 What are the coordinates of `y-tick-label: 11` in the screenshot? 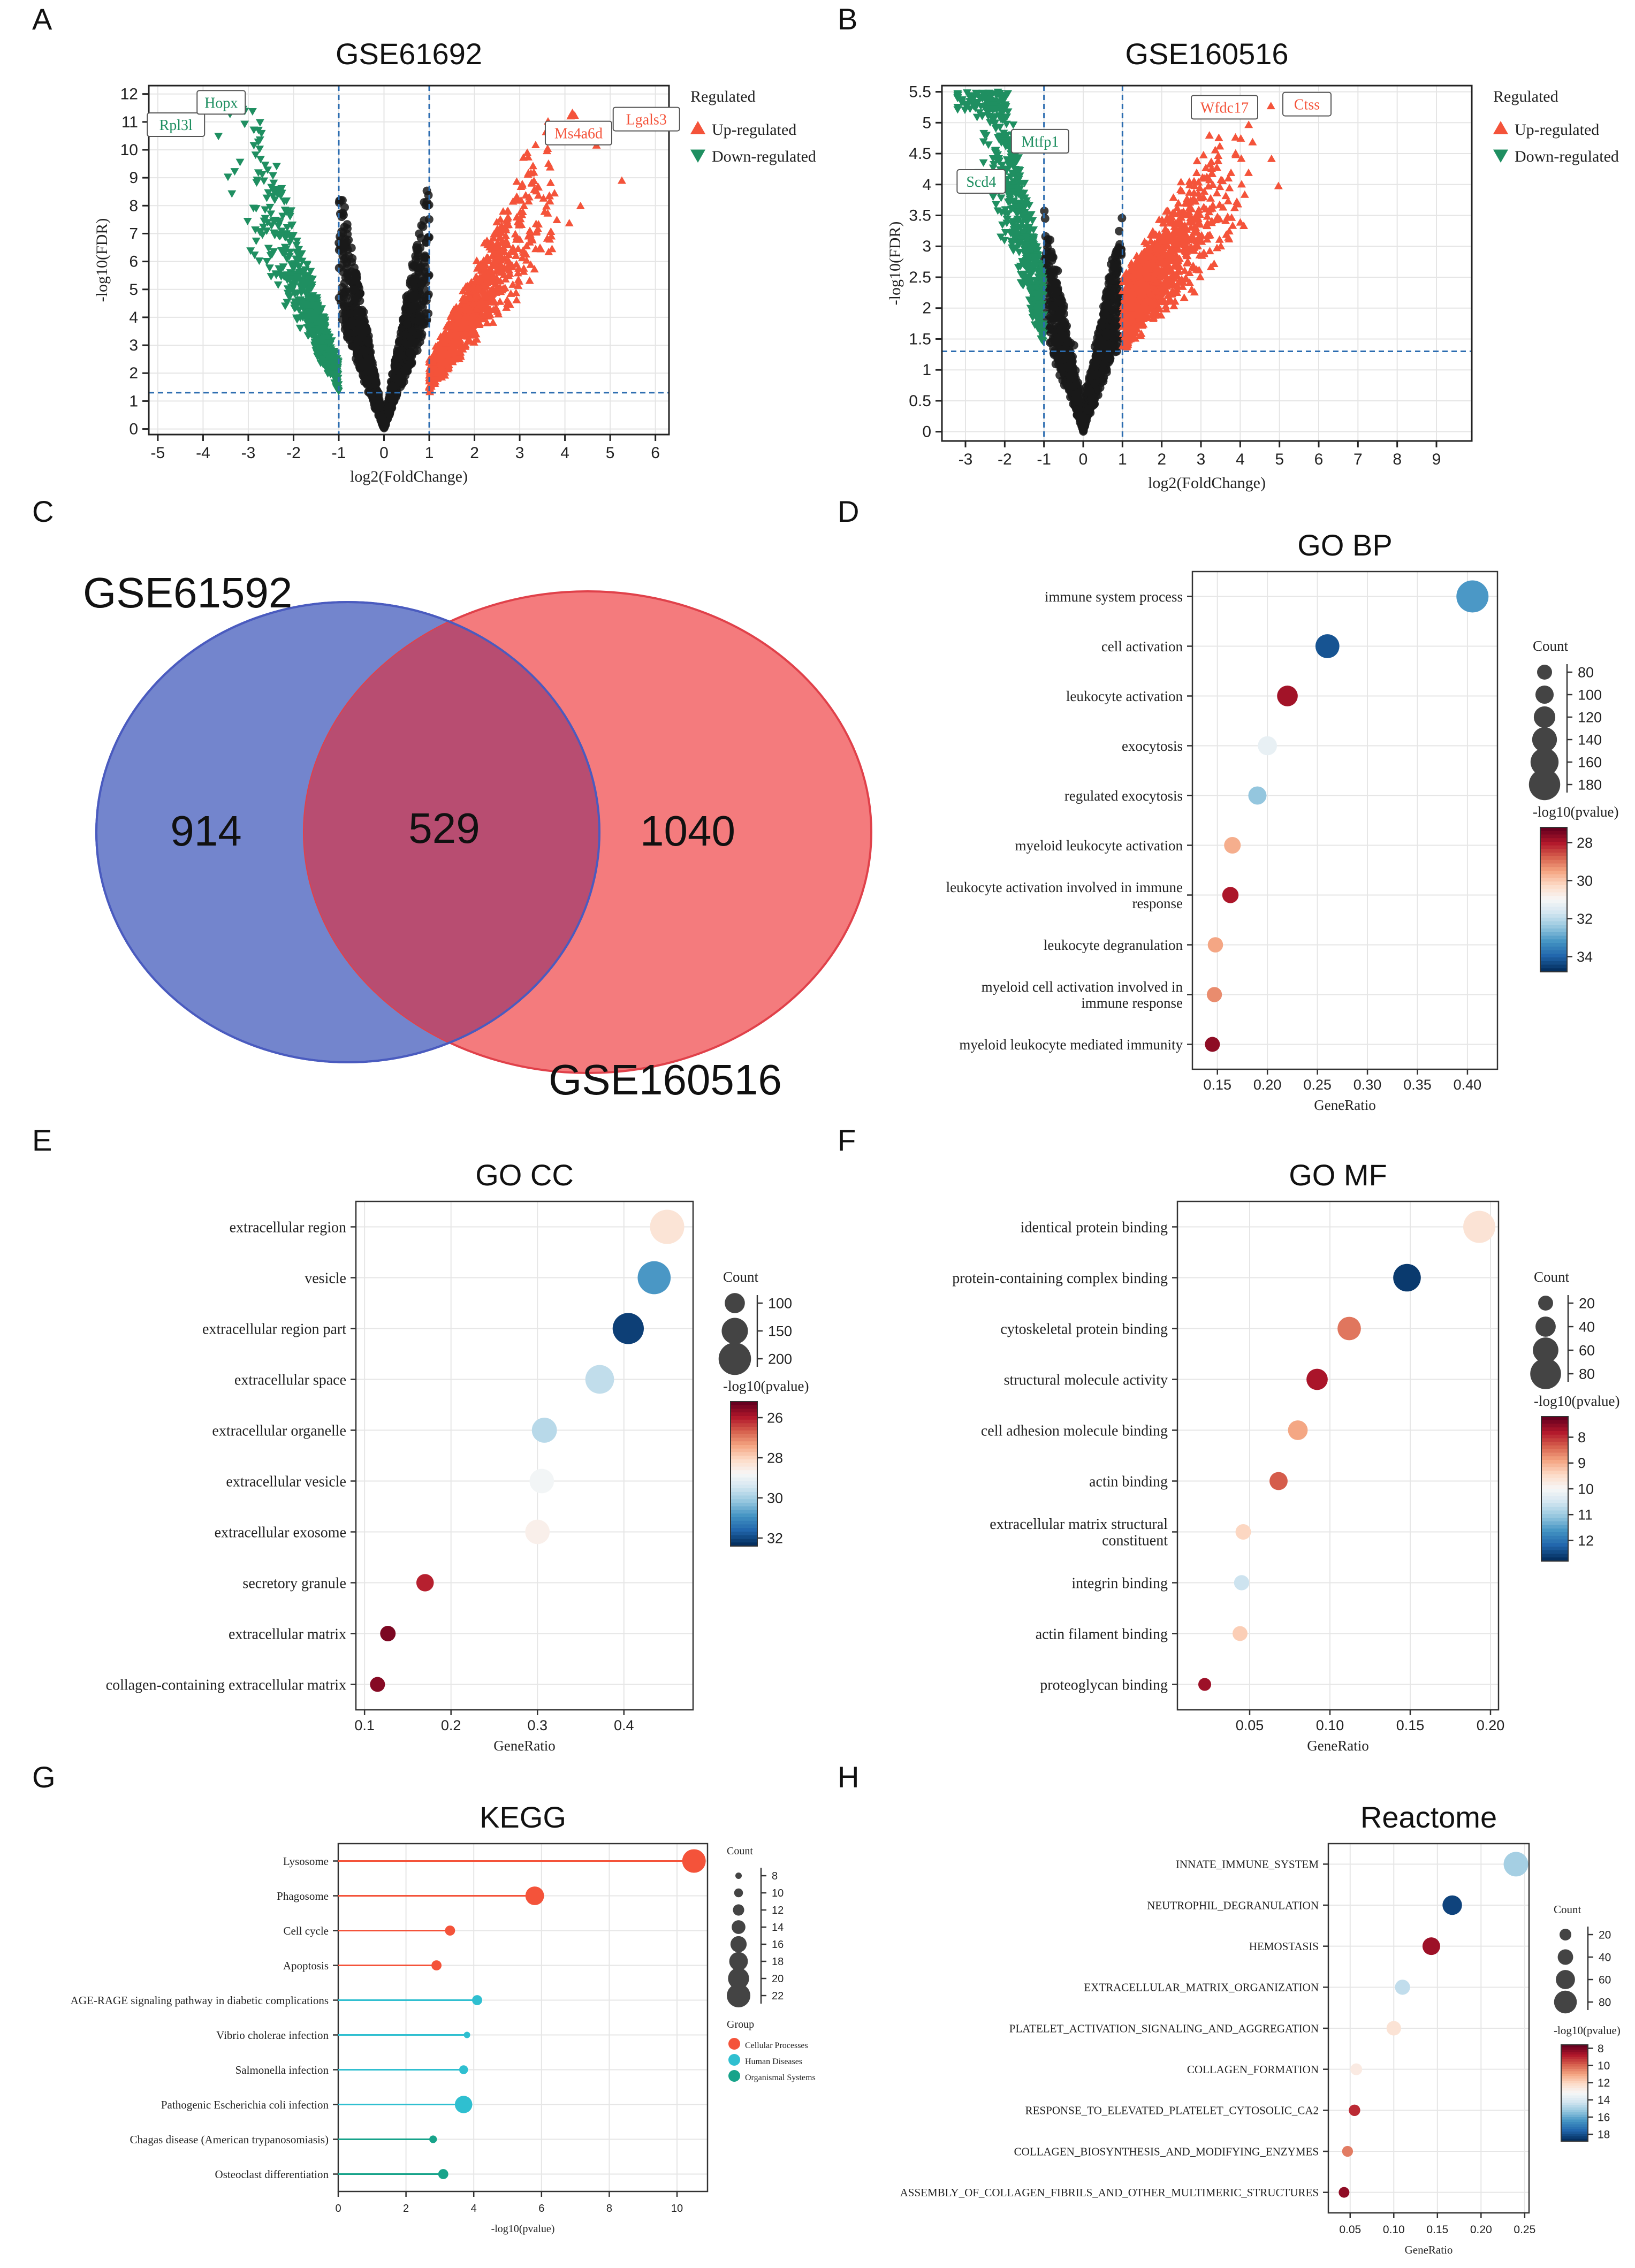 It's located at (129, 122).